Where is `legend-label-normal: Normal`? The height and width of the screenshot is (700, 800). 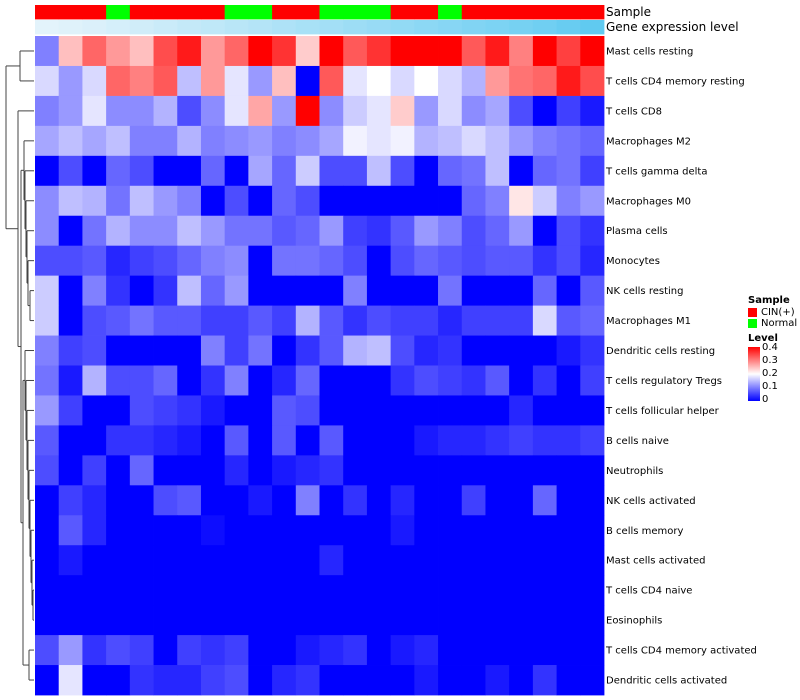 legend-label-normal: Normal is located at coordinates (779, 323).